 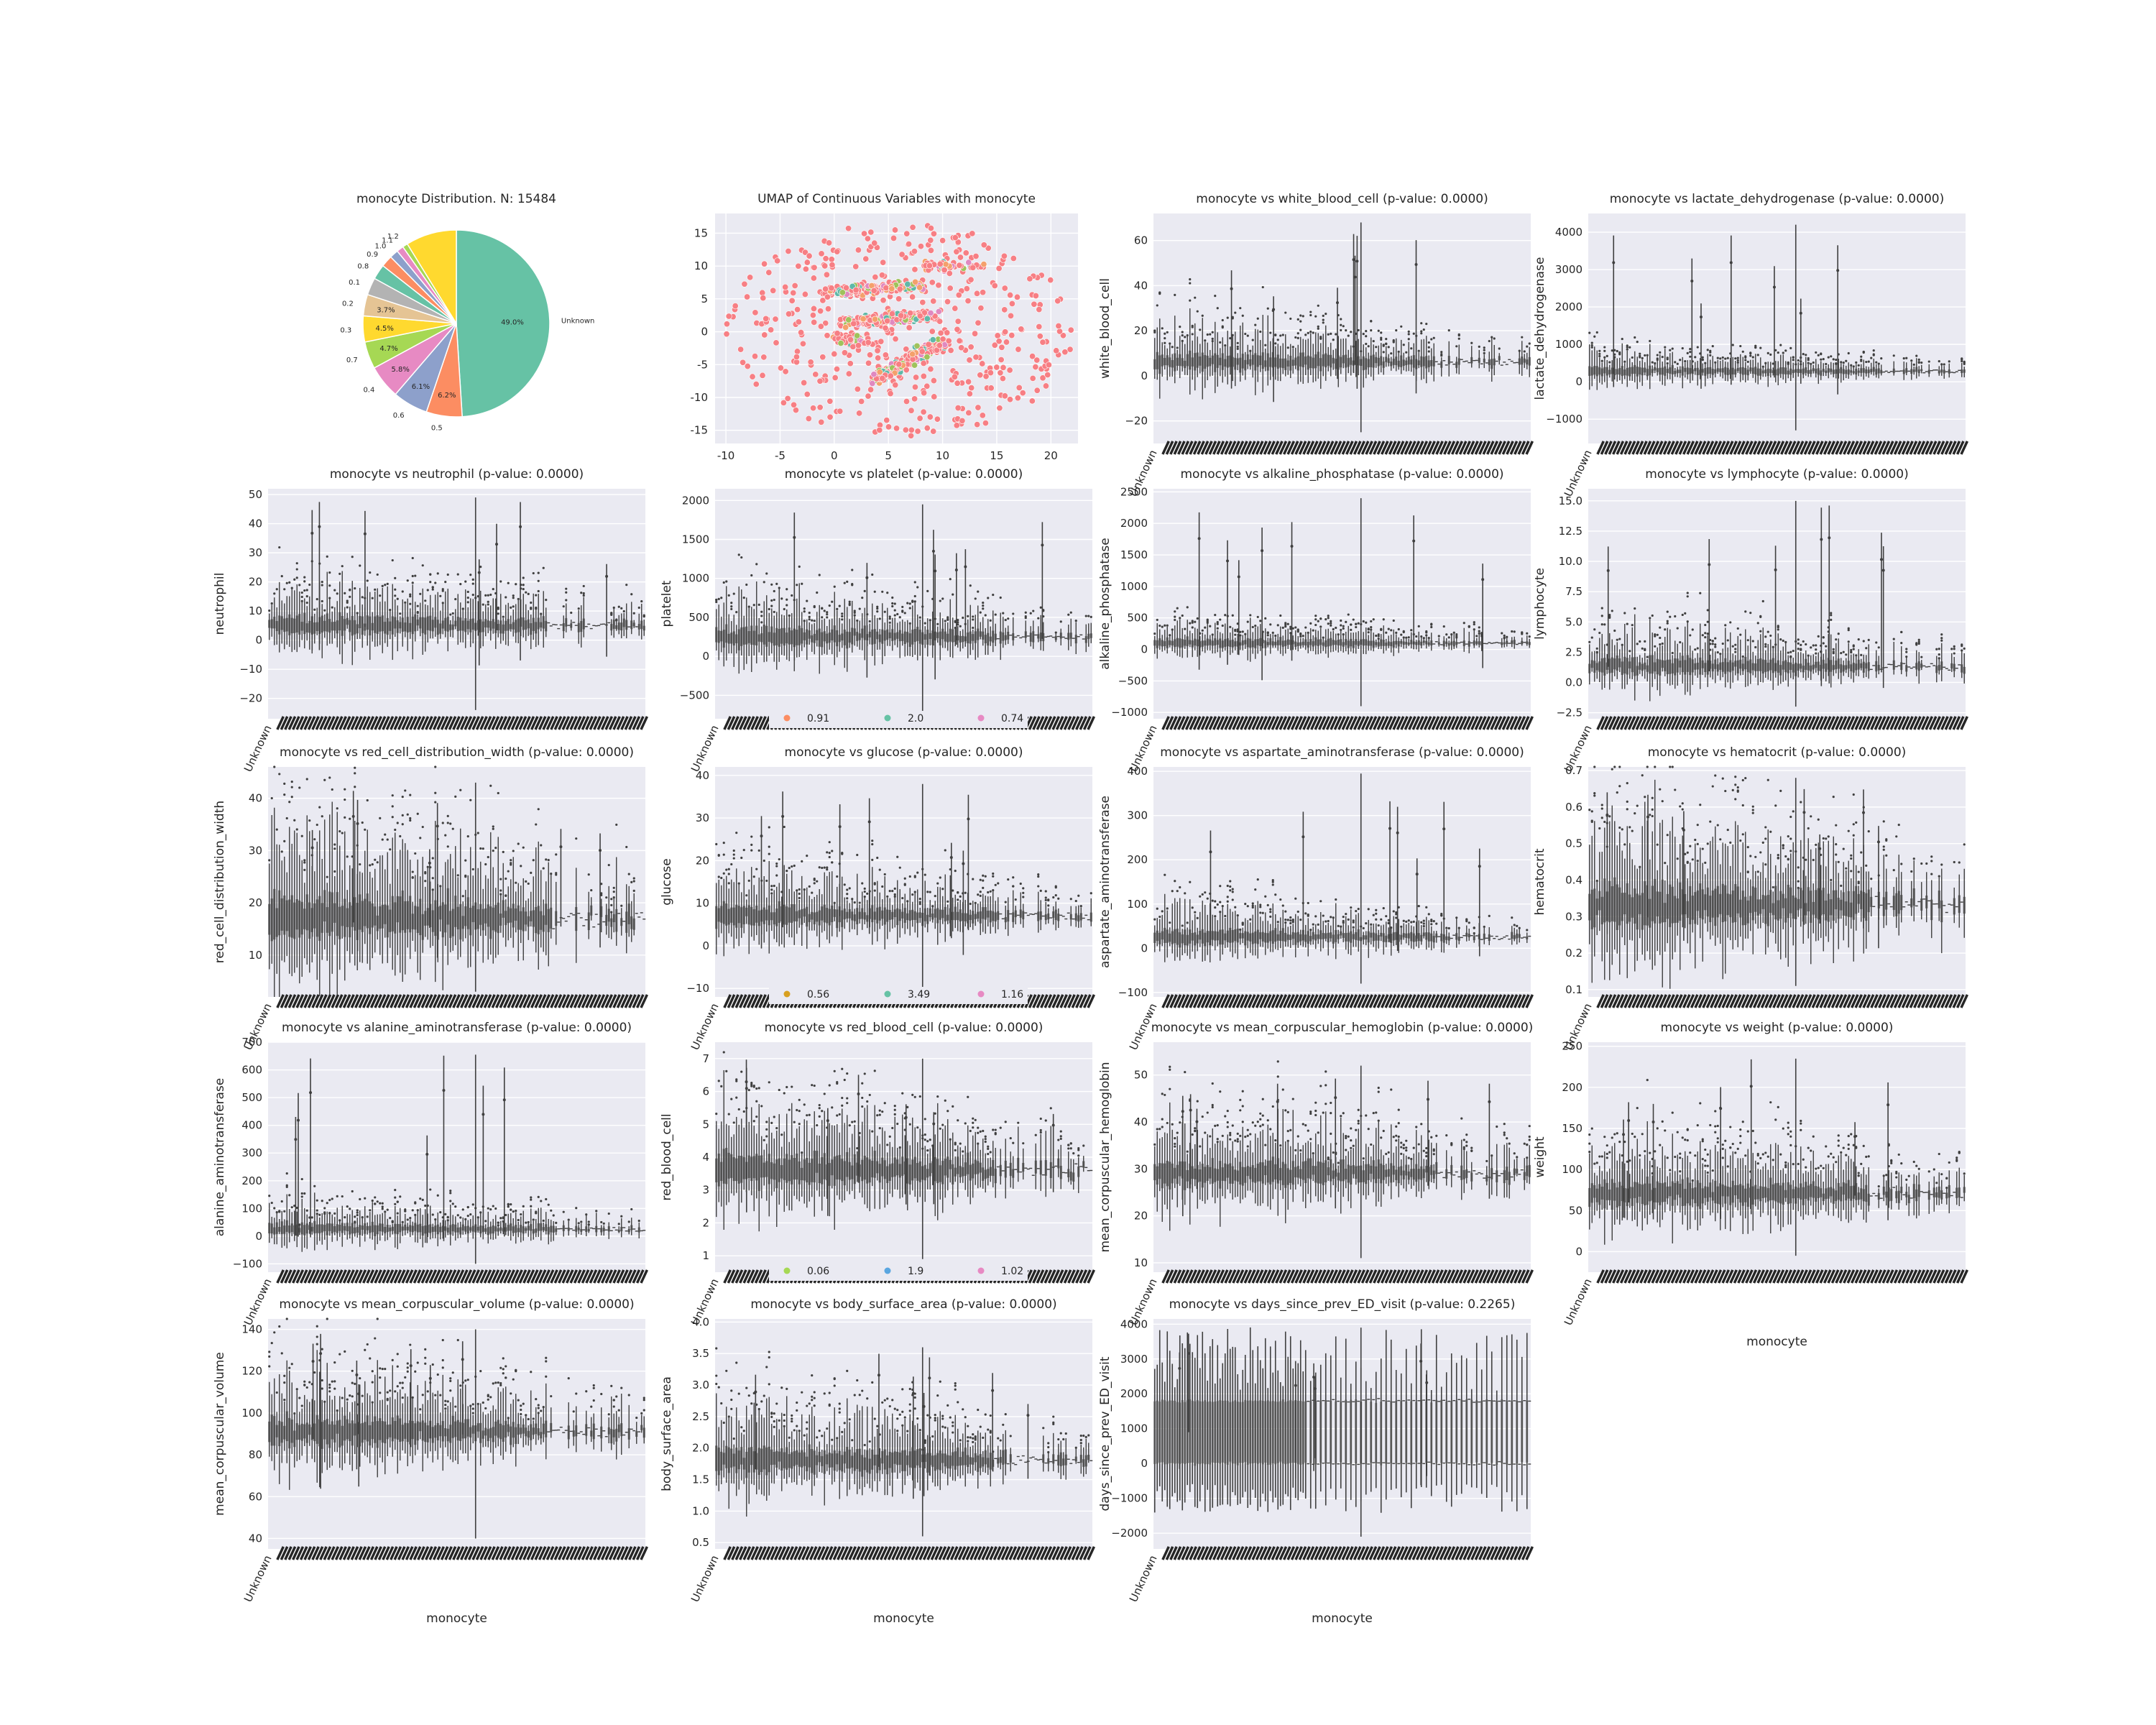 What do you see at coordinates (252, 1070) in the screenshot?
I see `y-tick-label: 600` at bounding box center [252, 1070].